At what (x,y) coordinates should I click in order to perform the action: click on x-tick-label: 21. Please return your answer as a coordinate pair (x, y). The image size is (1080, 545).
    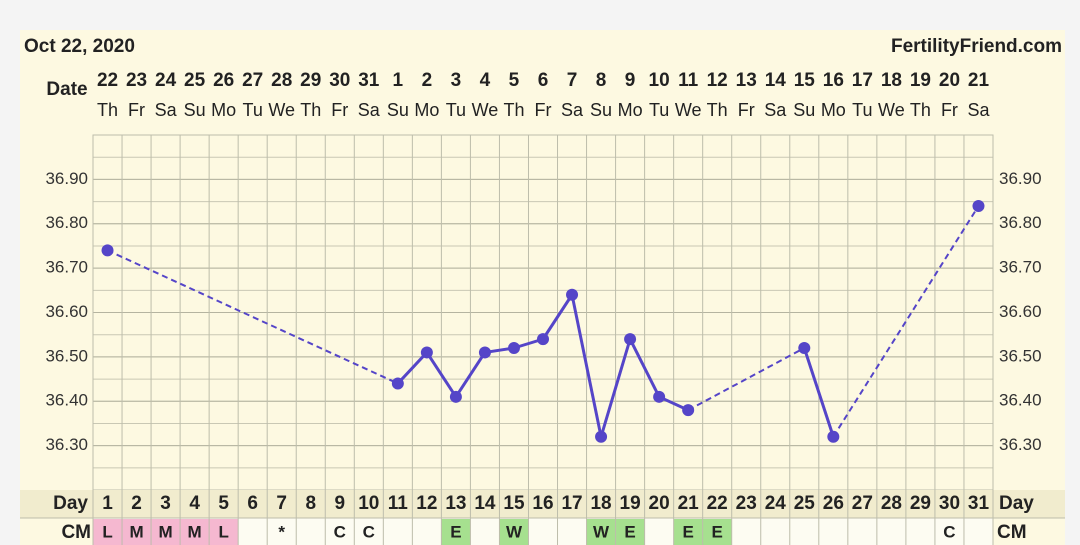
    Looking at the image, I should click on (689, 503).